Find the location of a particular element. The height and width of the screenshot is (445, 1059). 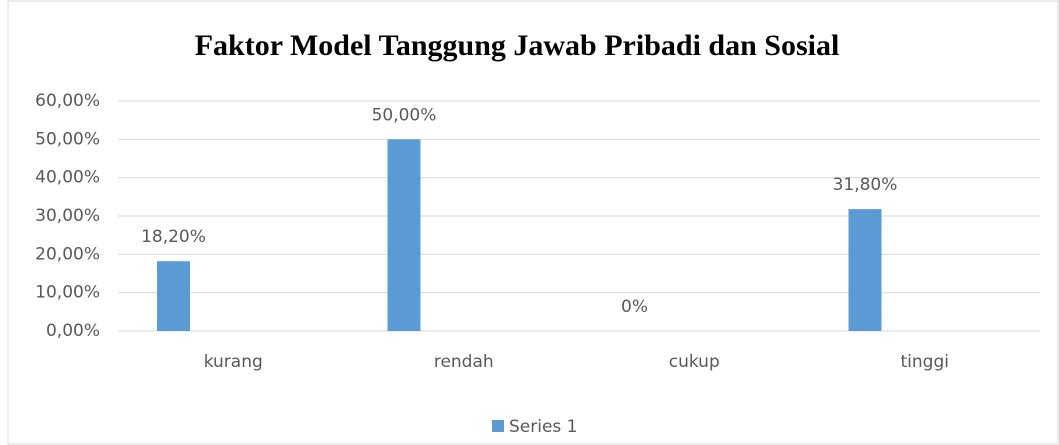

data-label: 18,20% is located at coordinates (173, 237).